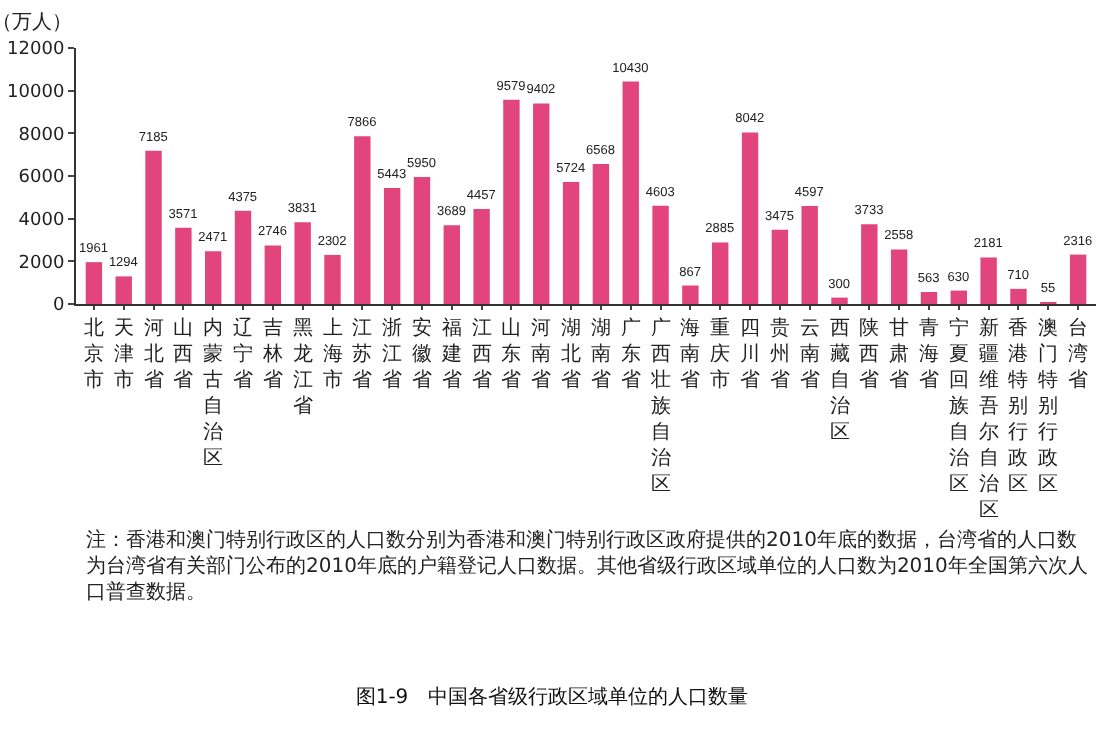 This screenshot has width=1104, height=736. I want to click on x-tick-label: 内蒙古自治区, so click(213, 393).